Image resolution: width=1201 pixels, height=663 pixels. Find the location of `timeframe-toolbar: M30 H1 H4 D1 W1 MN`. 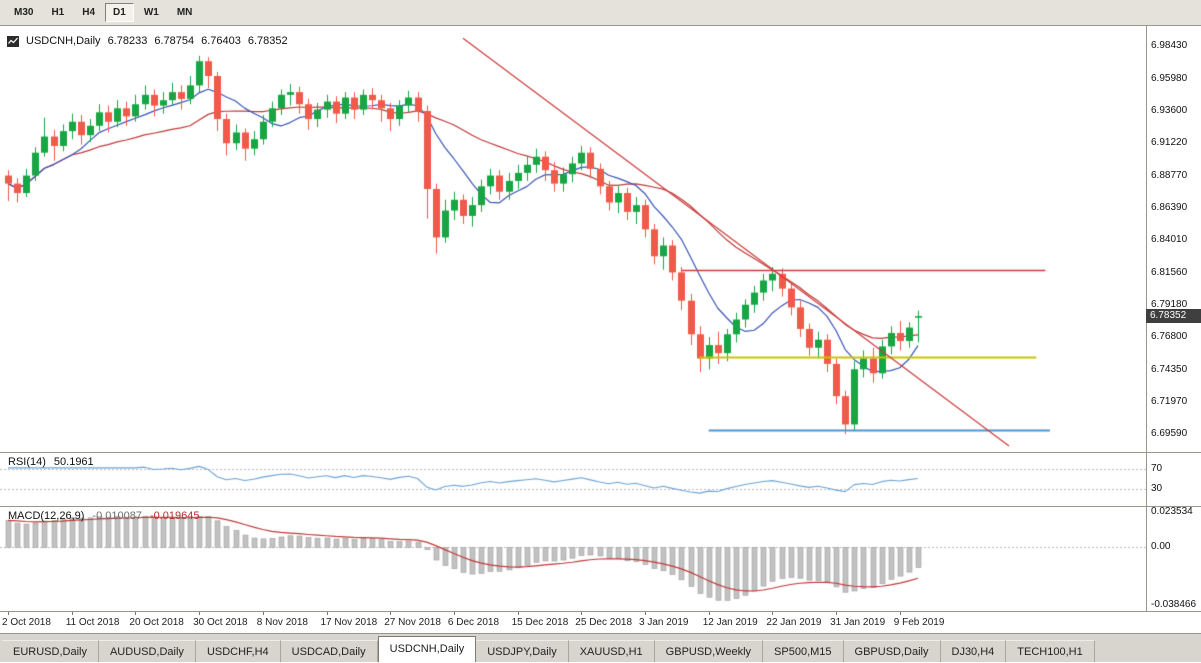

timeframe-toolbar: M30 H1 H4 D1 W1 MN is located at coordinates (600, 13).